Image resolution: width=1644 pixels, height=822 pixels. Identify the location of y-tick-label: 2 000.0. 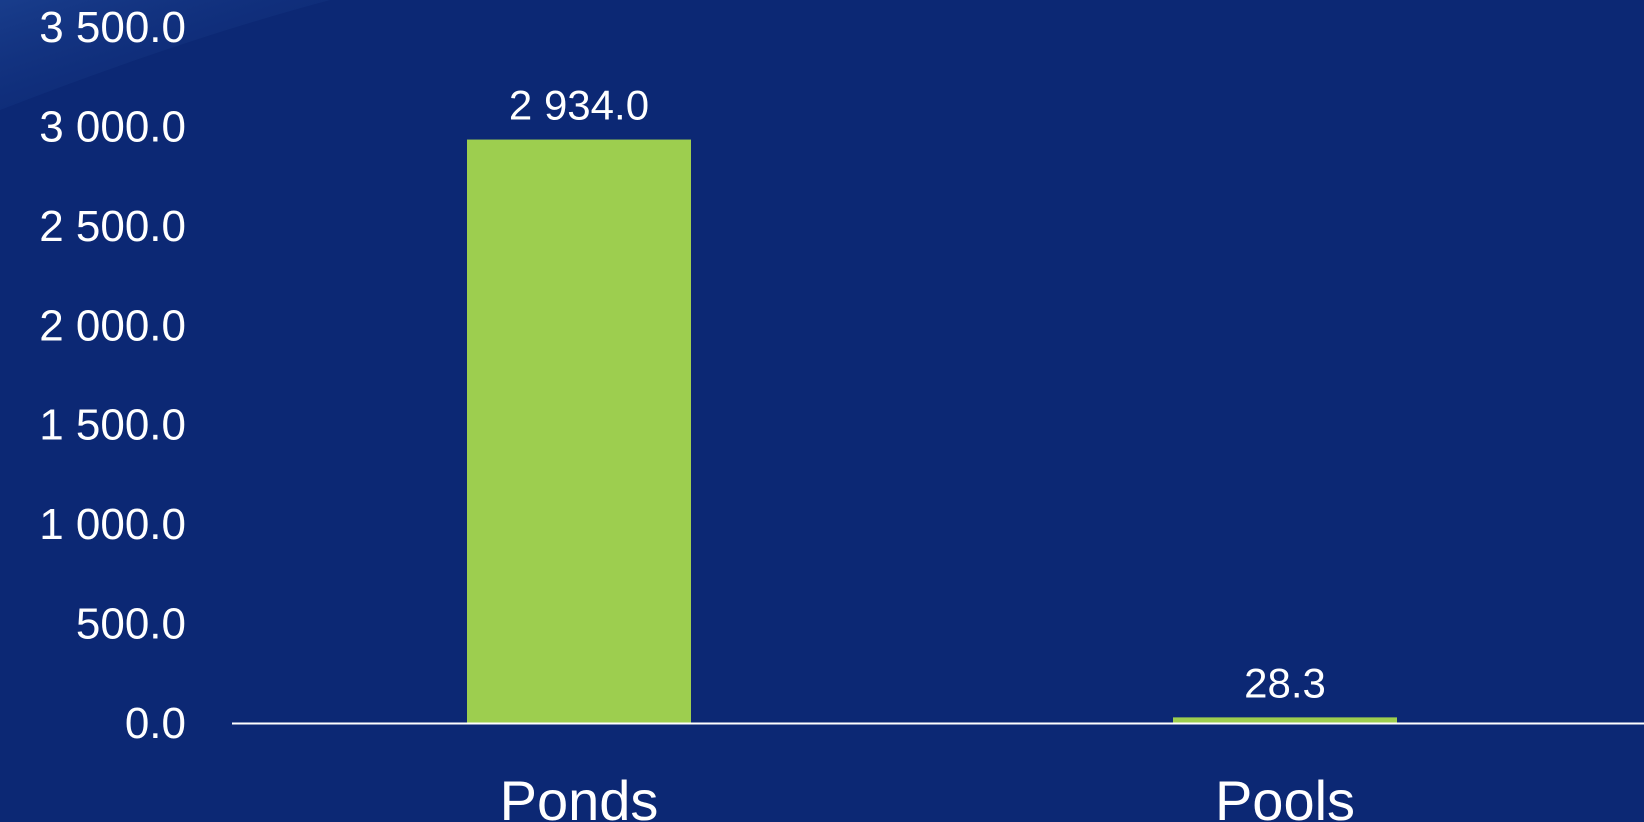
(112, 325).